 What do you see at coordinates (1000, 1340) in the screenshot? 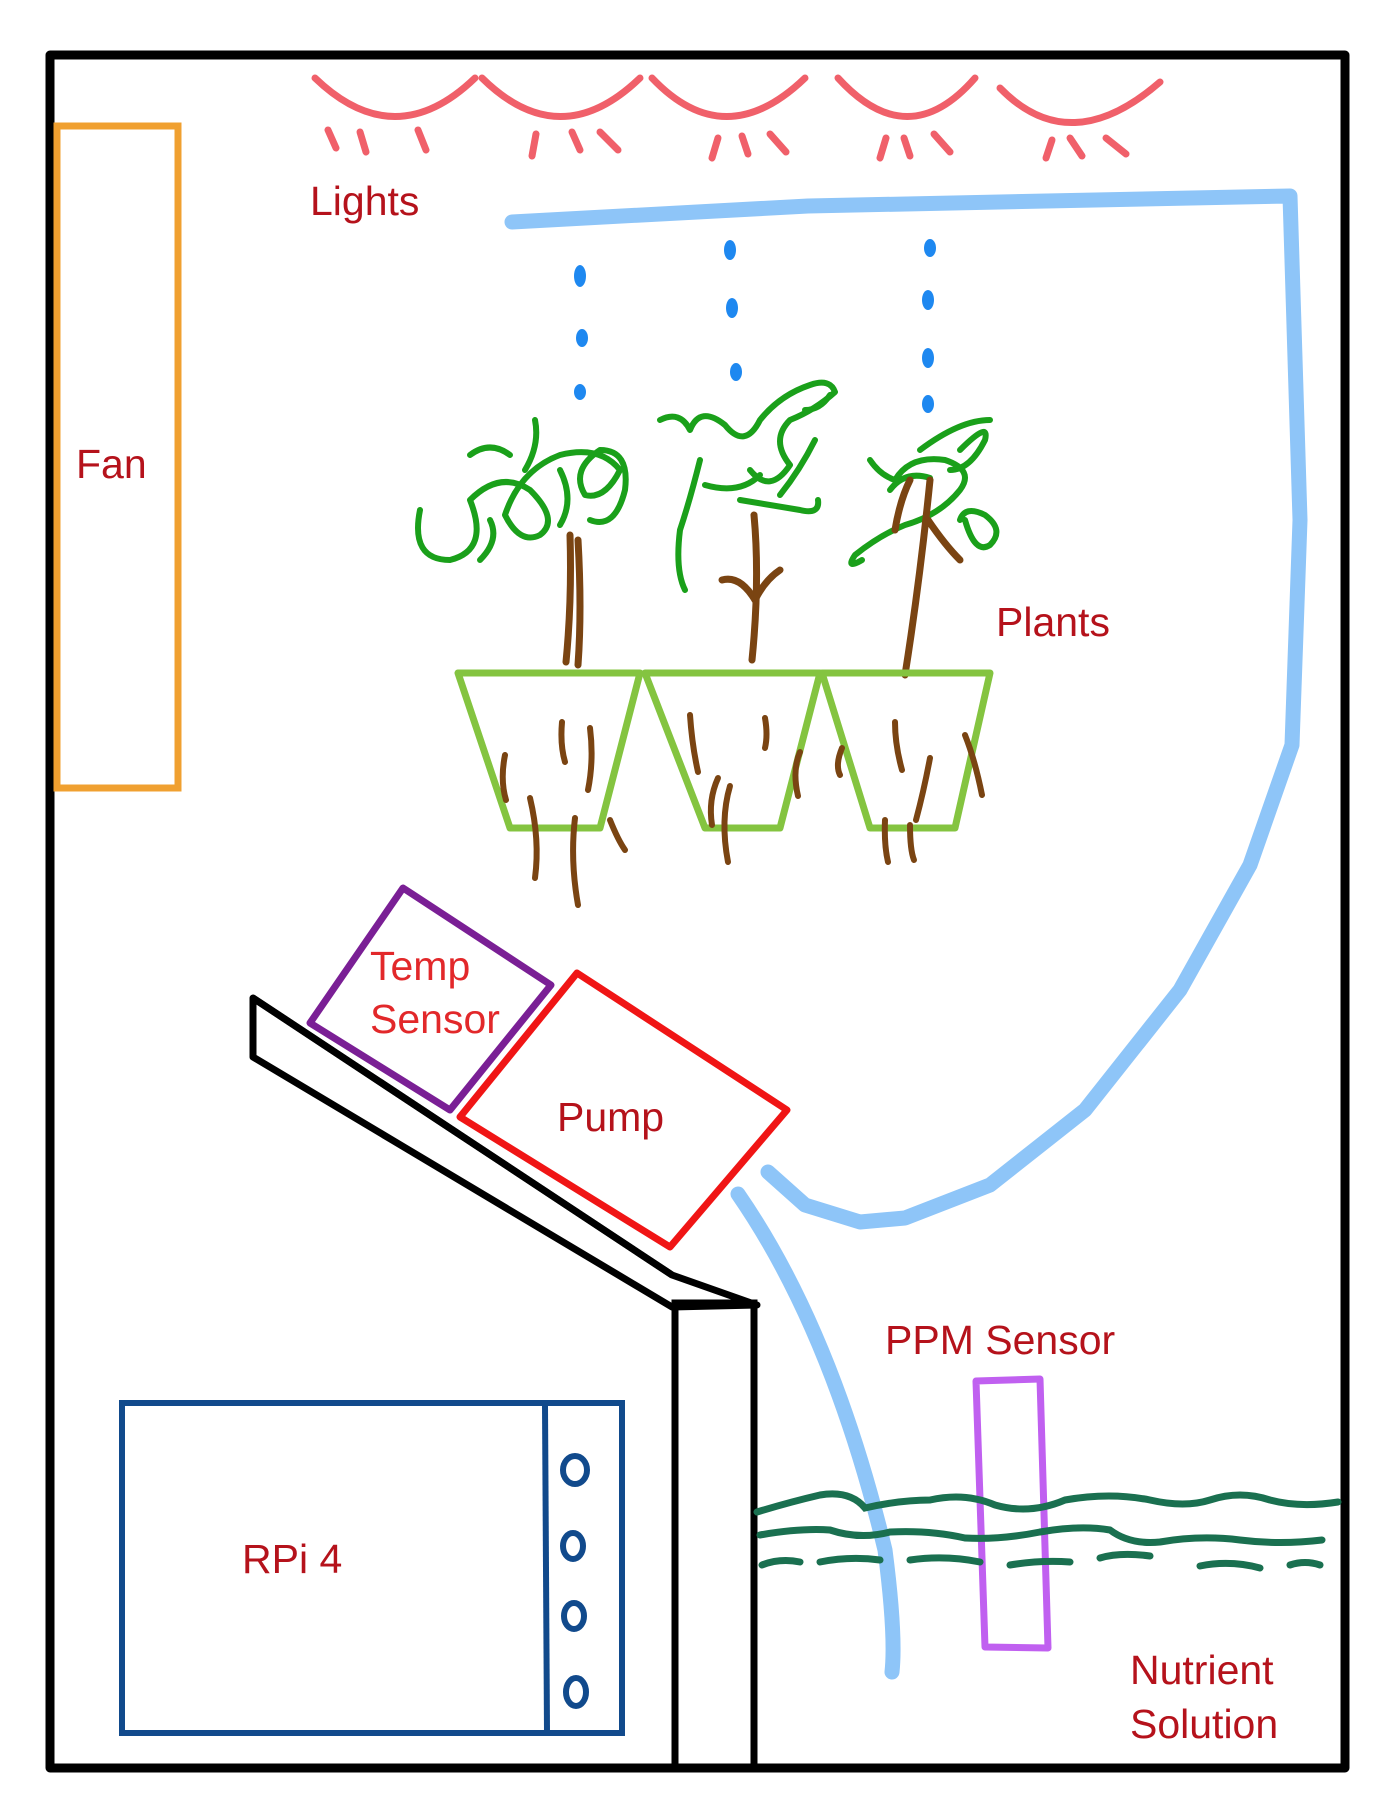
I see `ppm-sensor-label: PPM Sensor` at bounding box center [1000, 1340].